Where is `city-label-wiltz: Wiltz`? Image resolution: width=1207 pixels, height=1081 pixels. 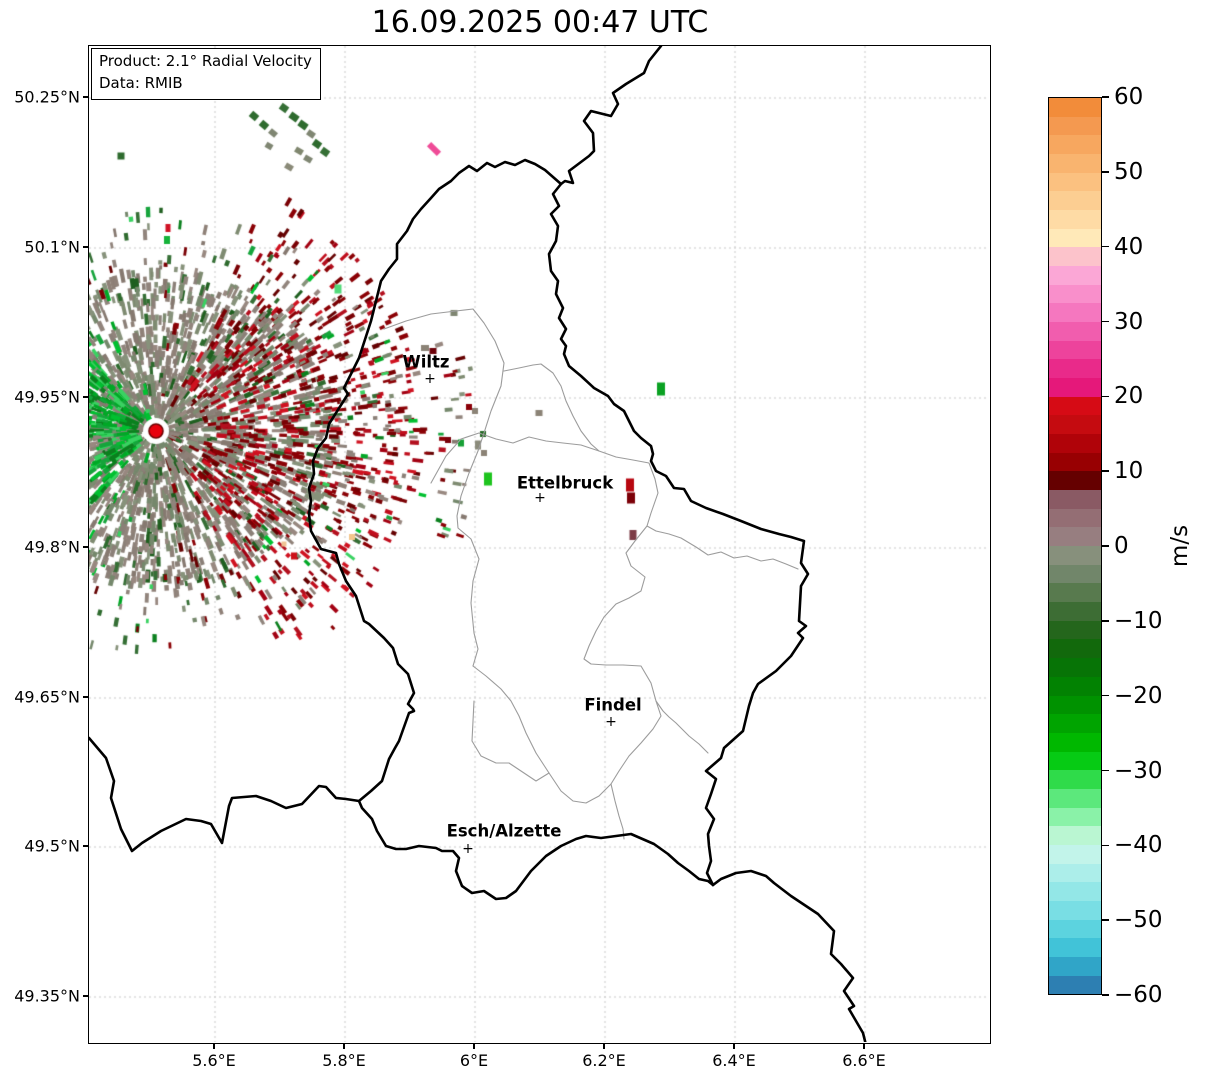 city-label-wiltz: Wiltz is located at coordinates (426, 362).